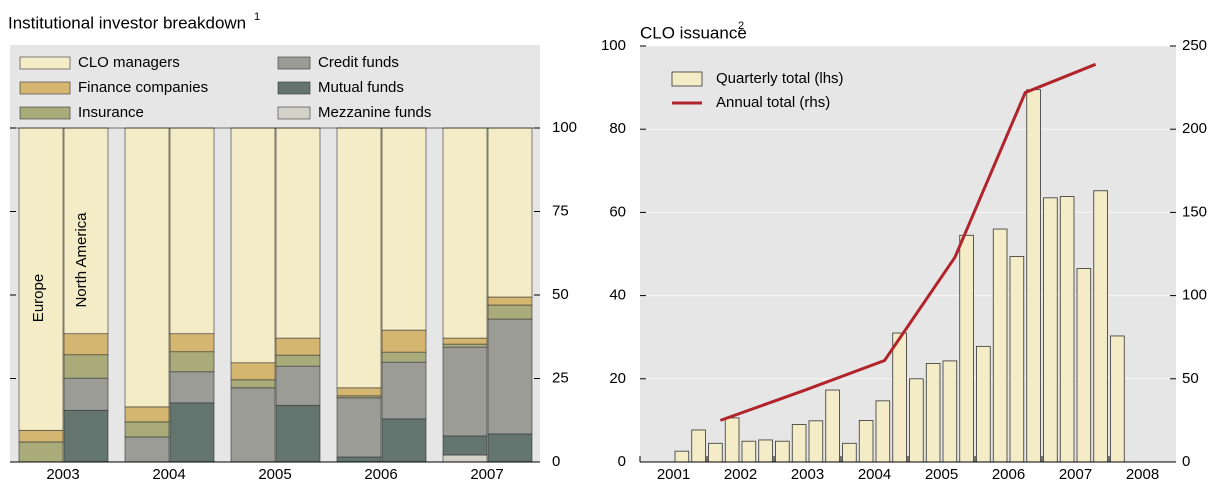  I want to click on y2-tick-label: 0, so click(1186, 461).